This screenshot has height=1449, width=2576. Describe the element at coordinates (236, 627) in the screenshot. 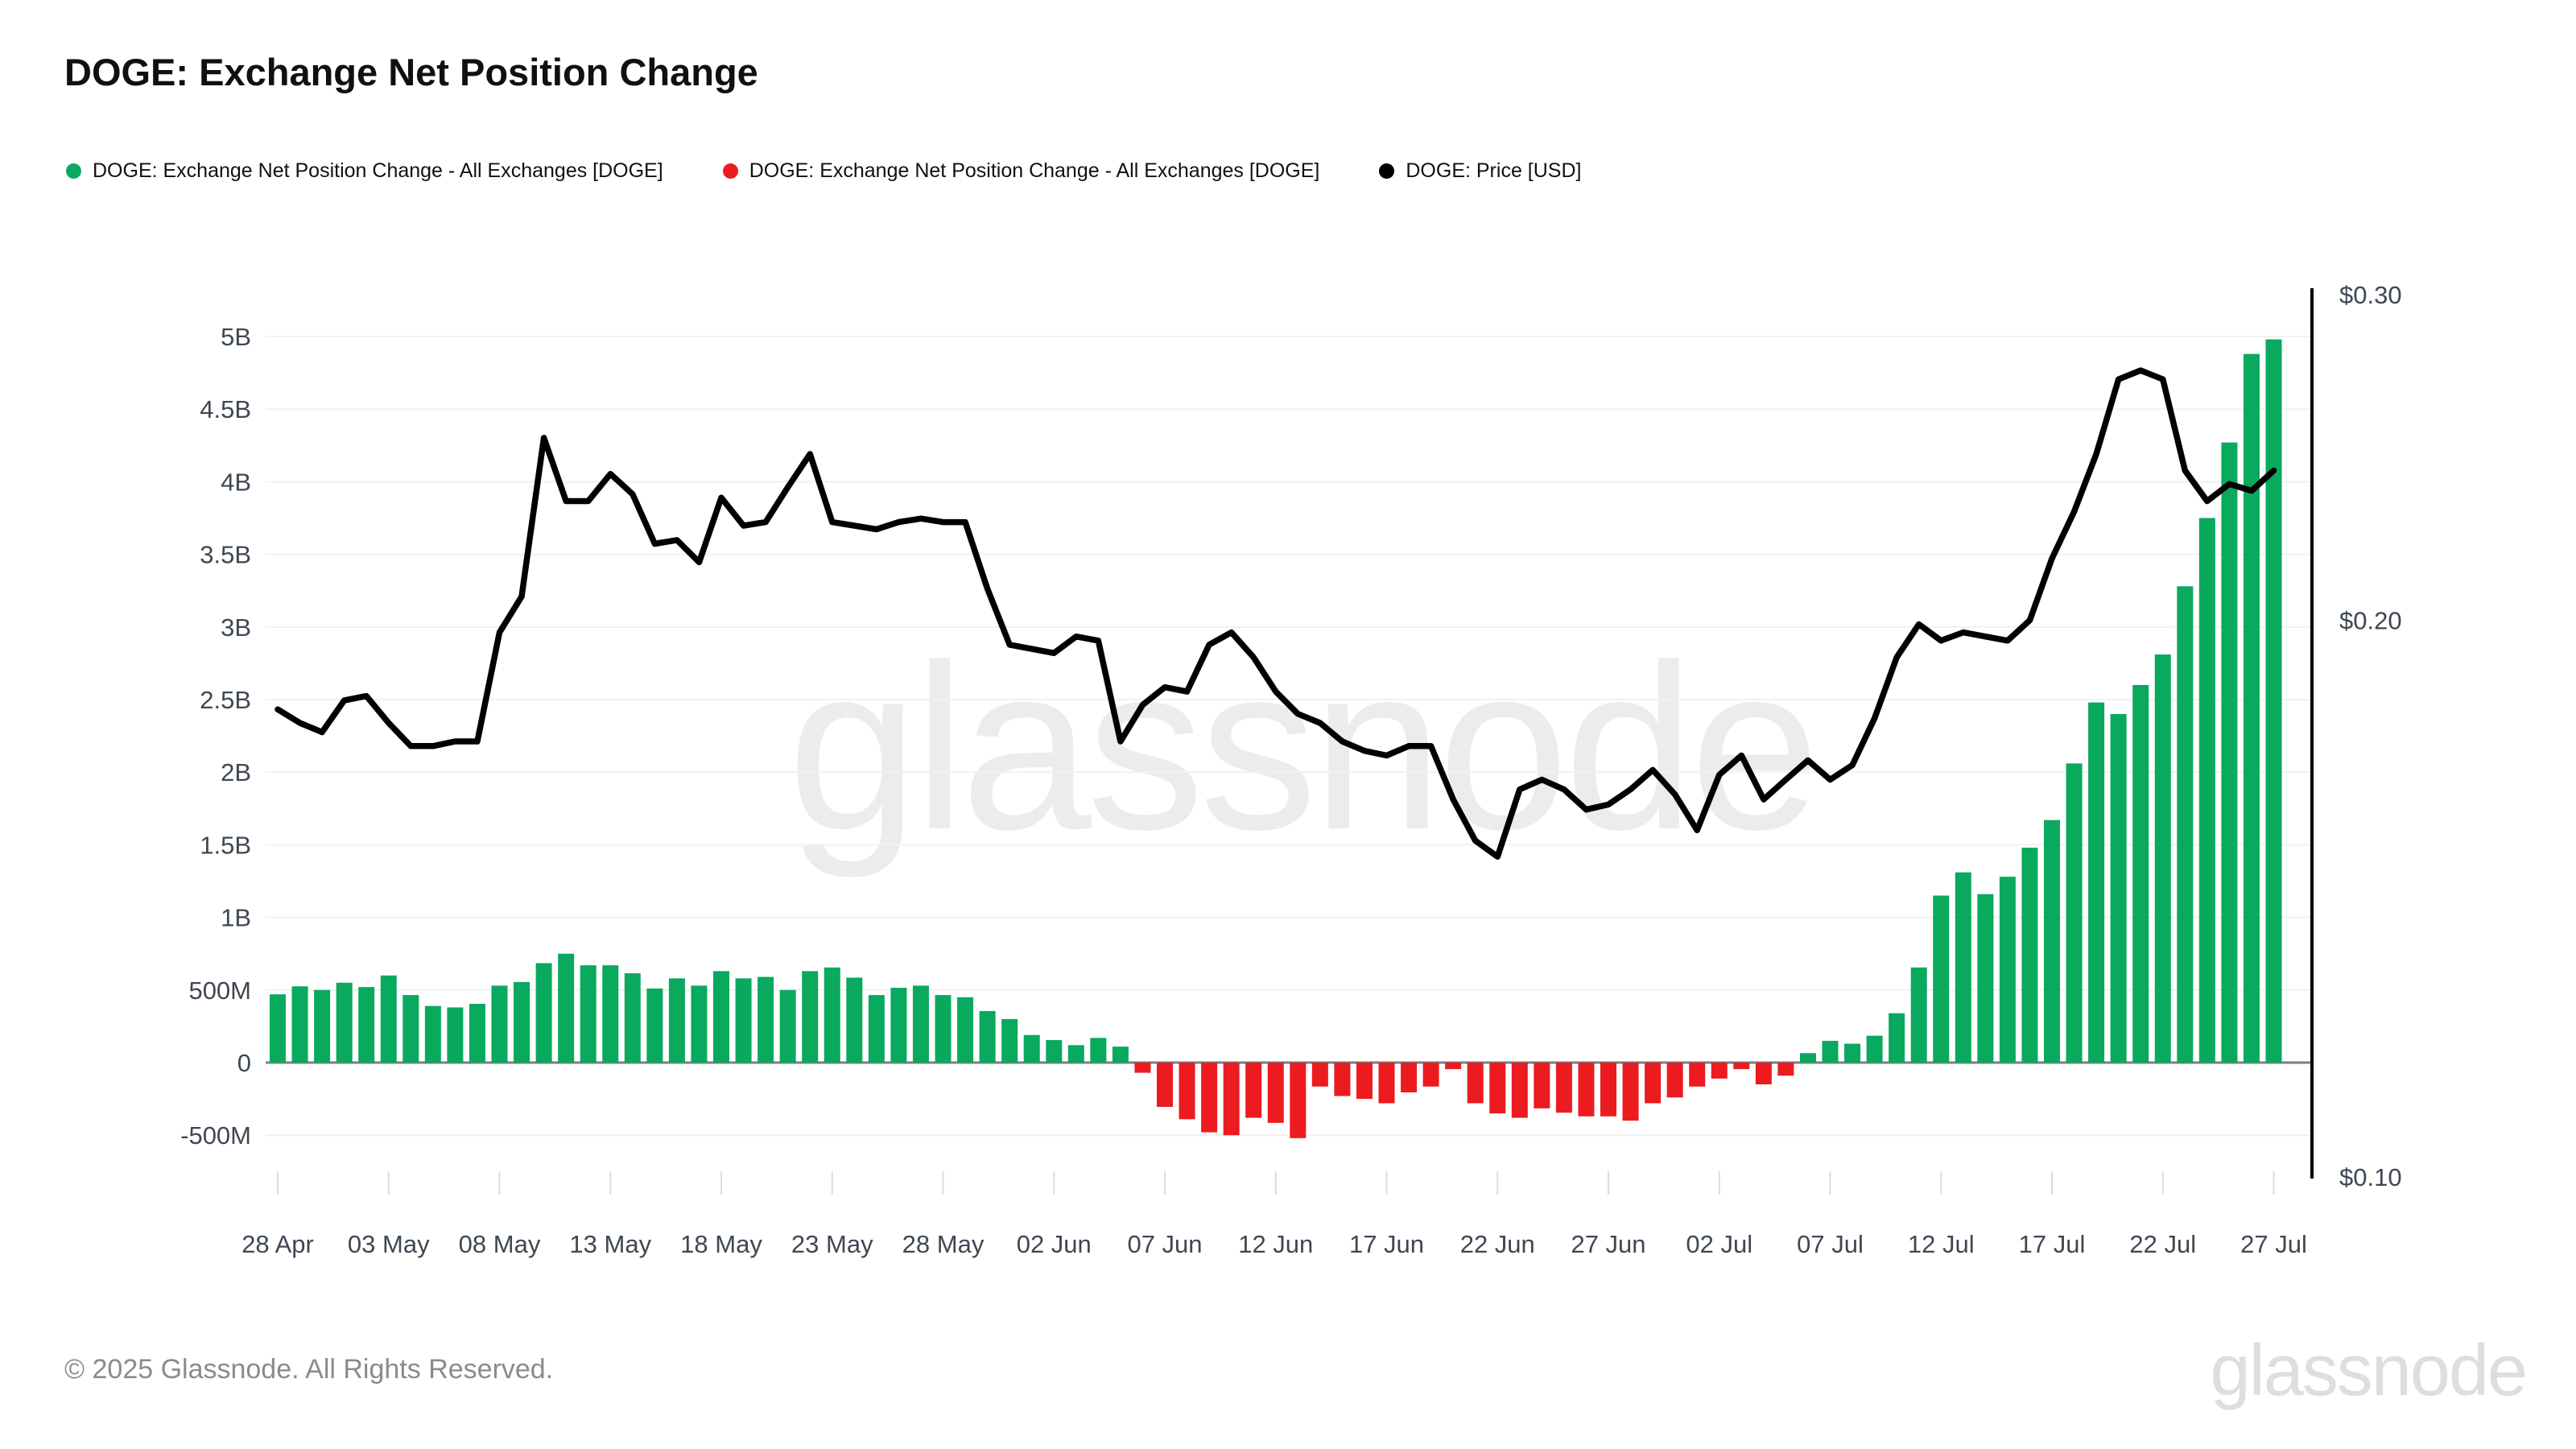

I see `y-axis-tick-label: 3B` at that location.